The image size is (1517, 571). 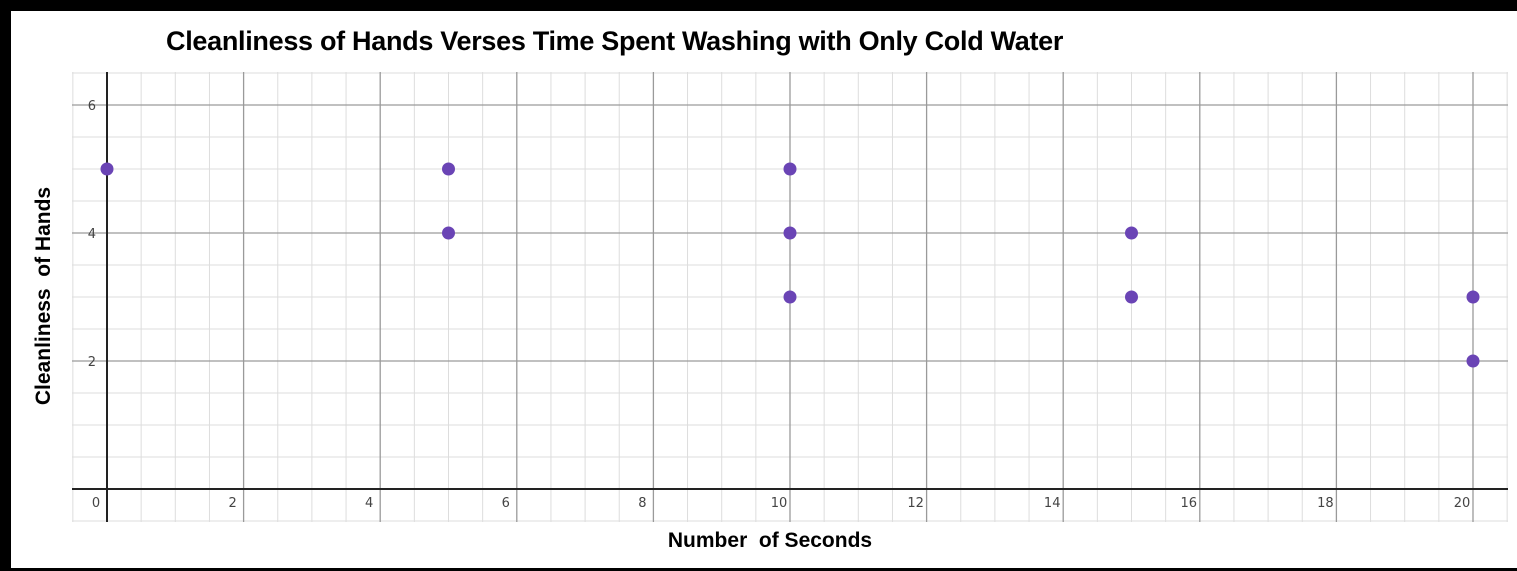 What do you see at coordinates (915, 503) in the screenshot?
I see `x-tick-label: 12` at bounding box center [915, 503].